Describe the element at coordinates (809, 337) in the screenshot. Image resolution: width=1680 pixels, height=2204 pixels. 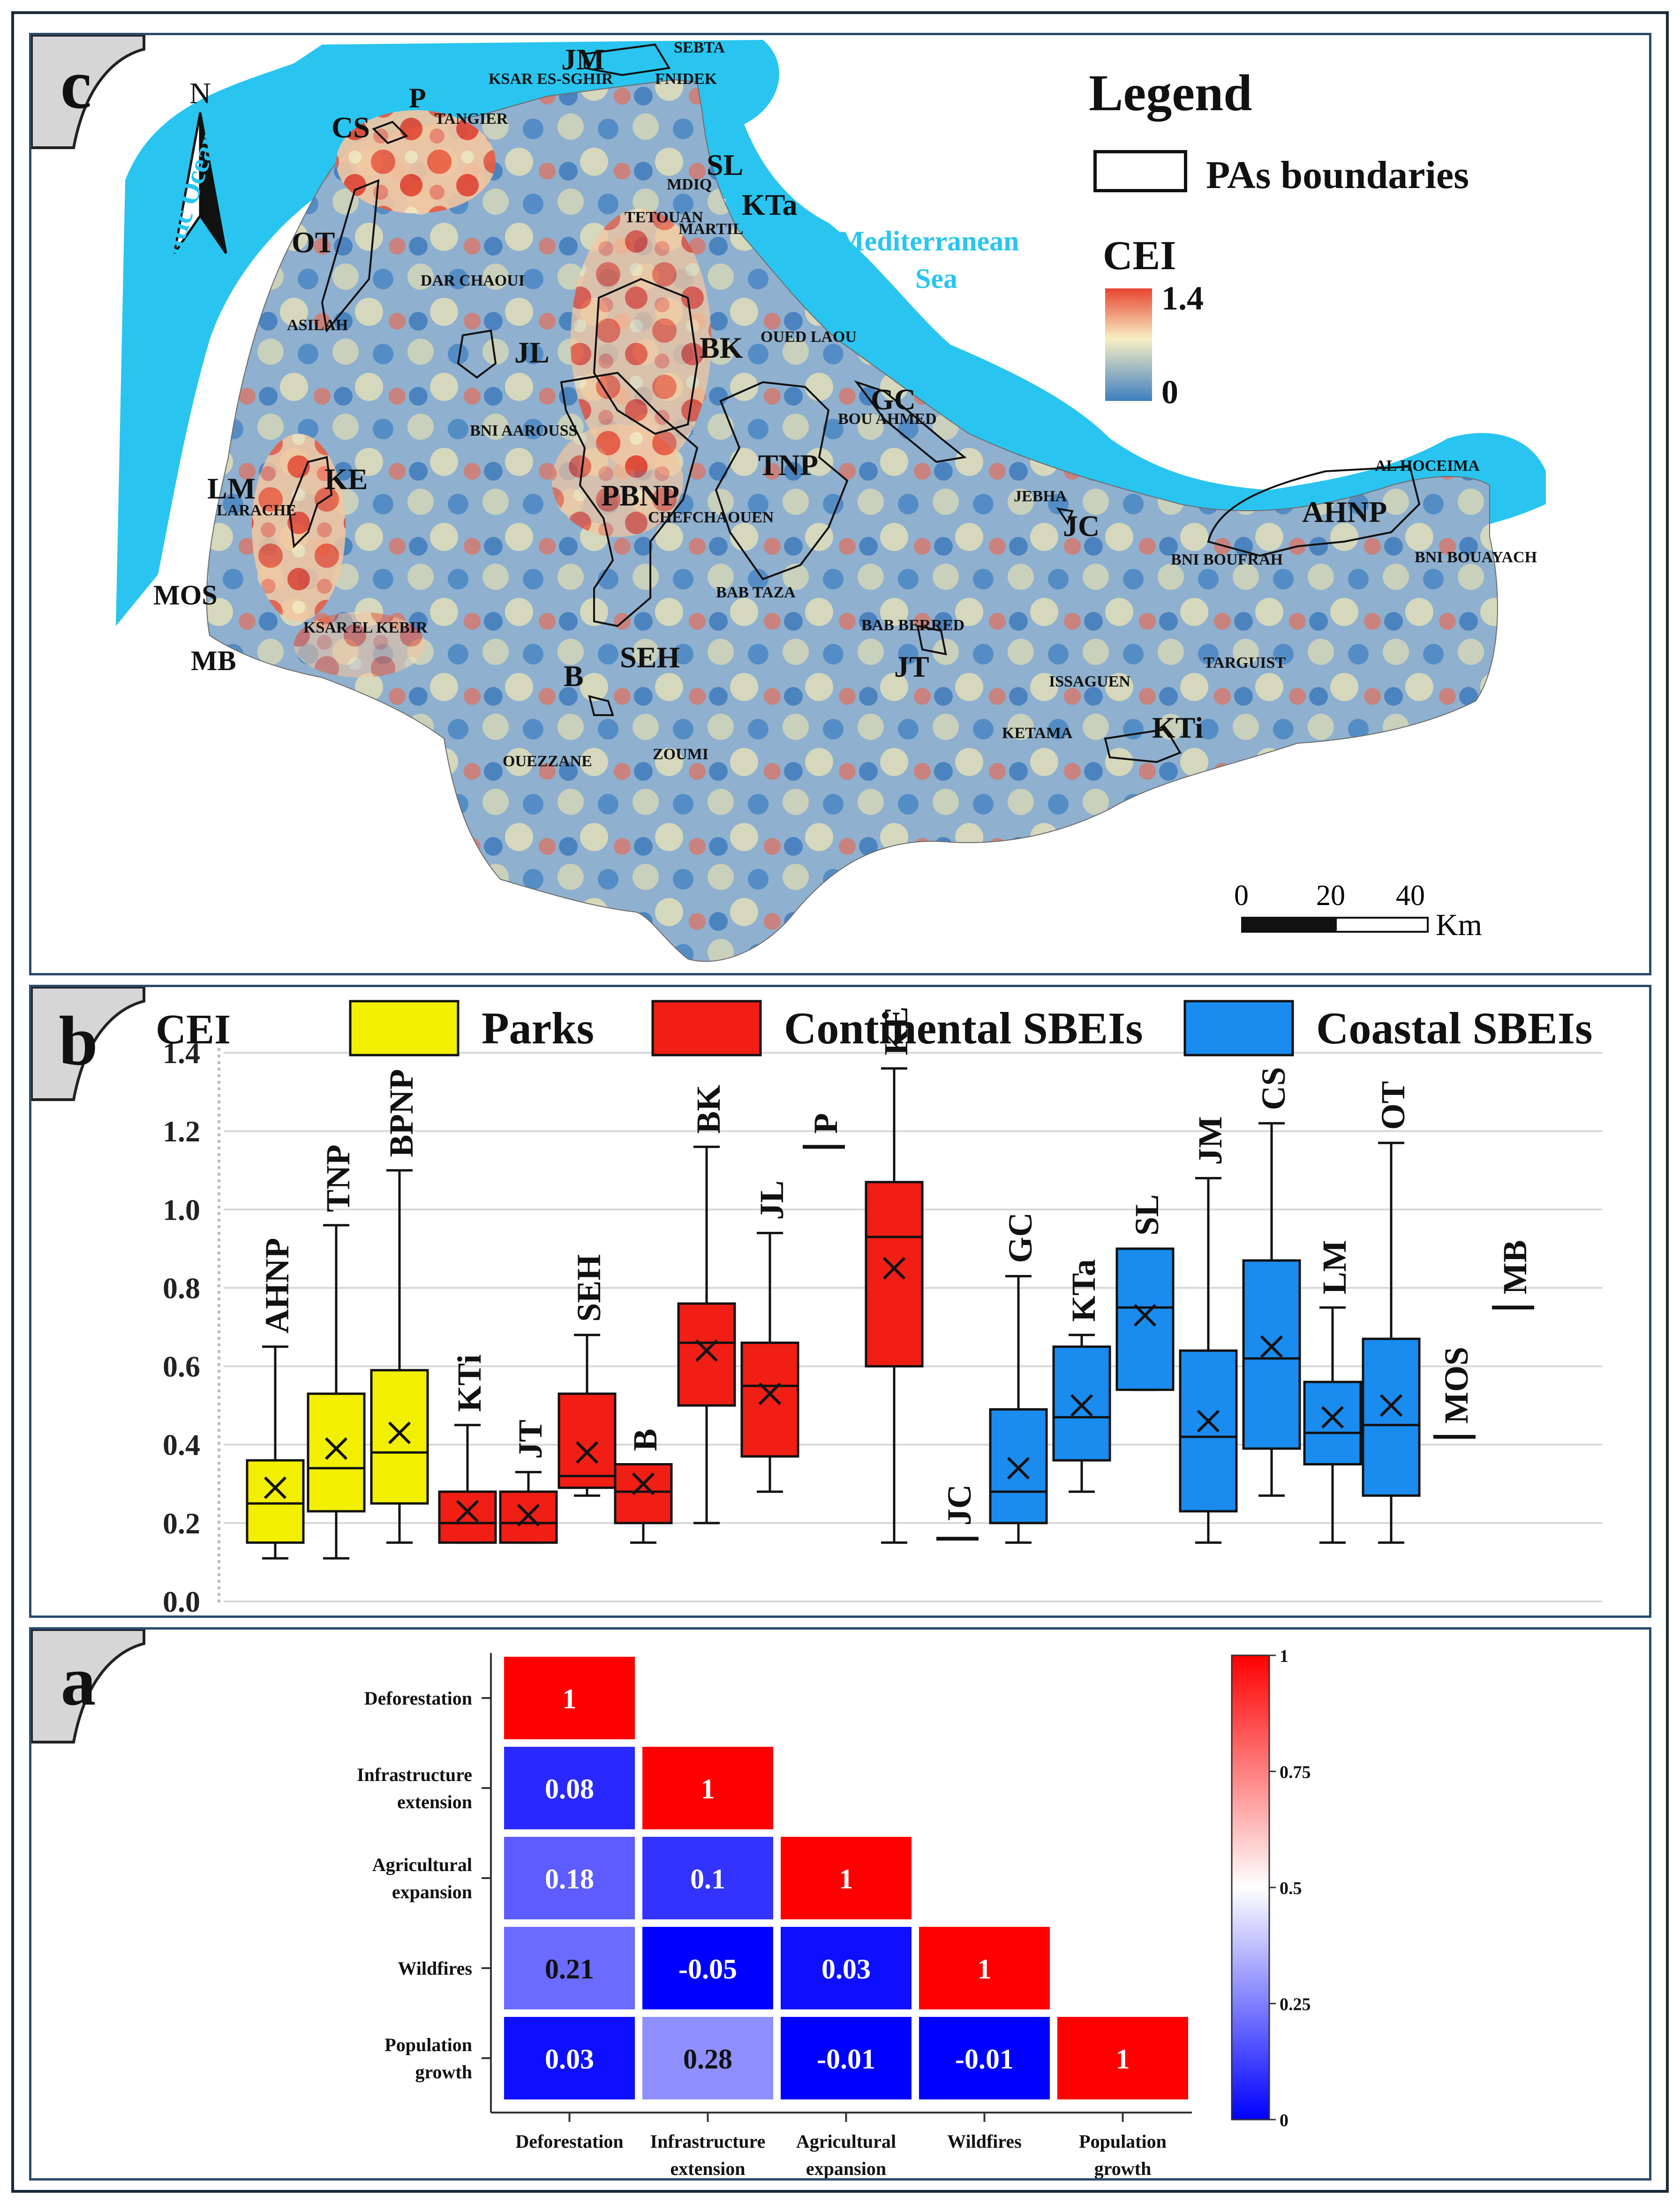
I see `town-label: OUED LAOU` at that location.